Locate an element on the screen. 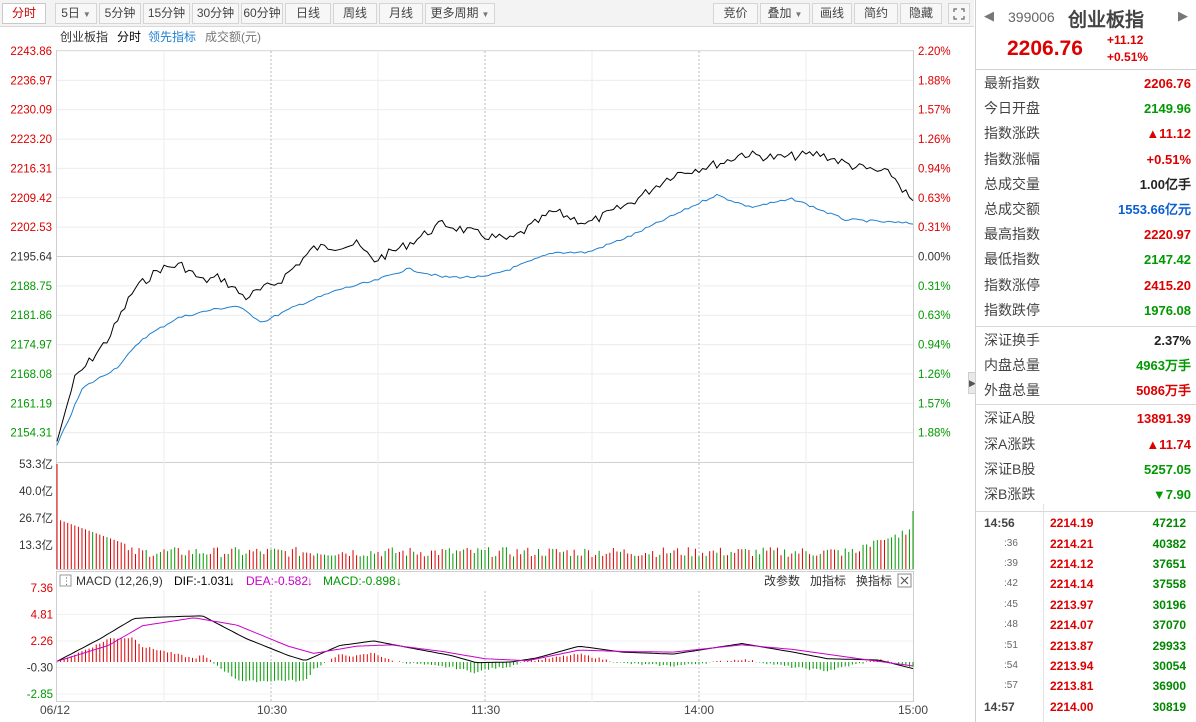  stat-row: 深证B股 5257.05 is located at coordinates (1086, 469).